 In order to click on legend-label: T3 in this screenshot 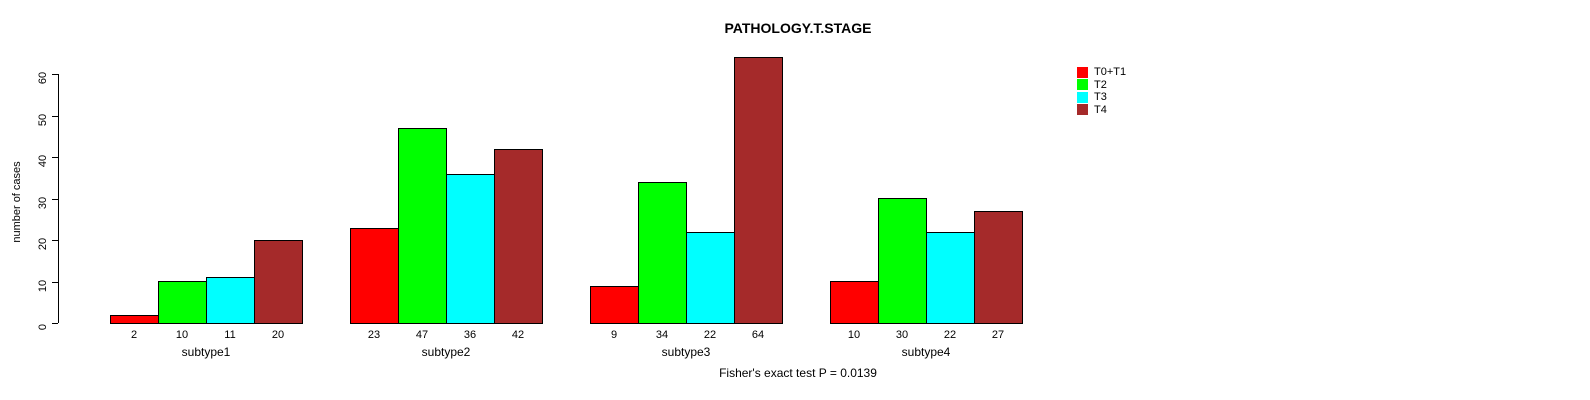, I will do `click(1100, 97)`.